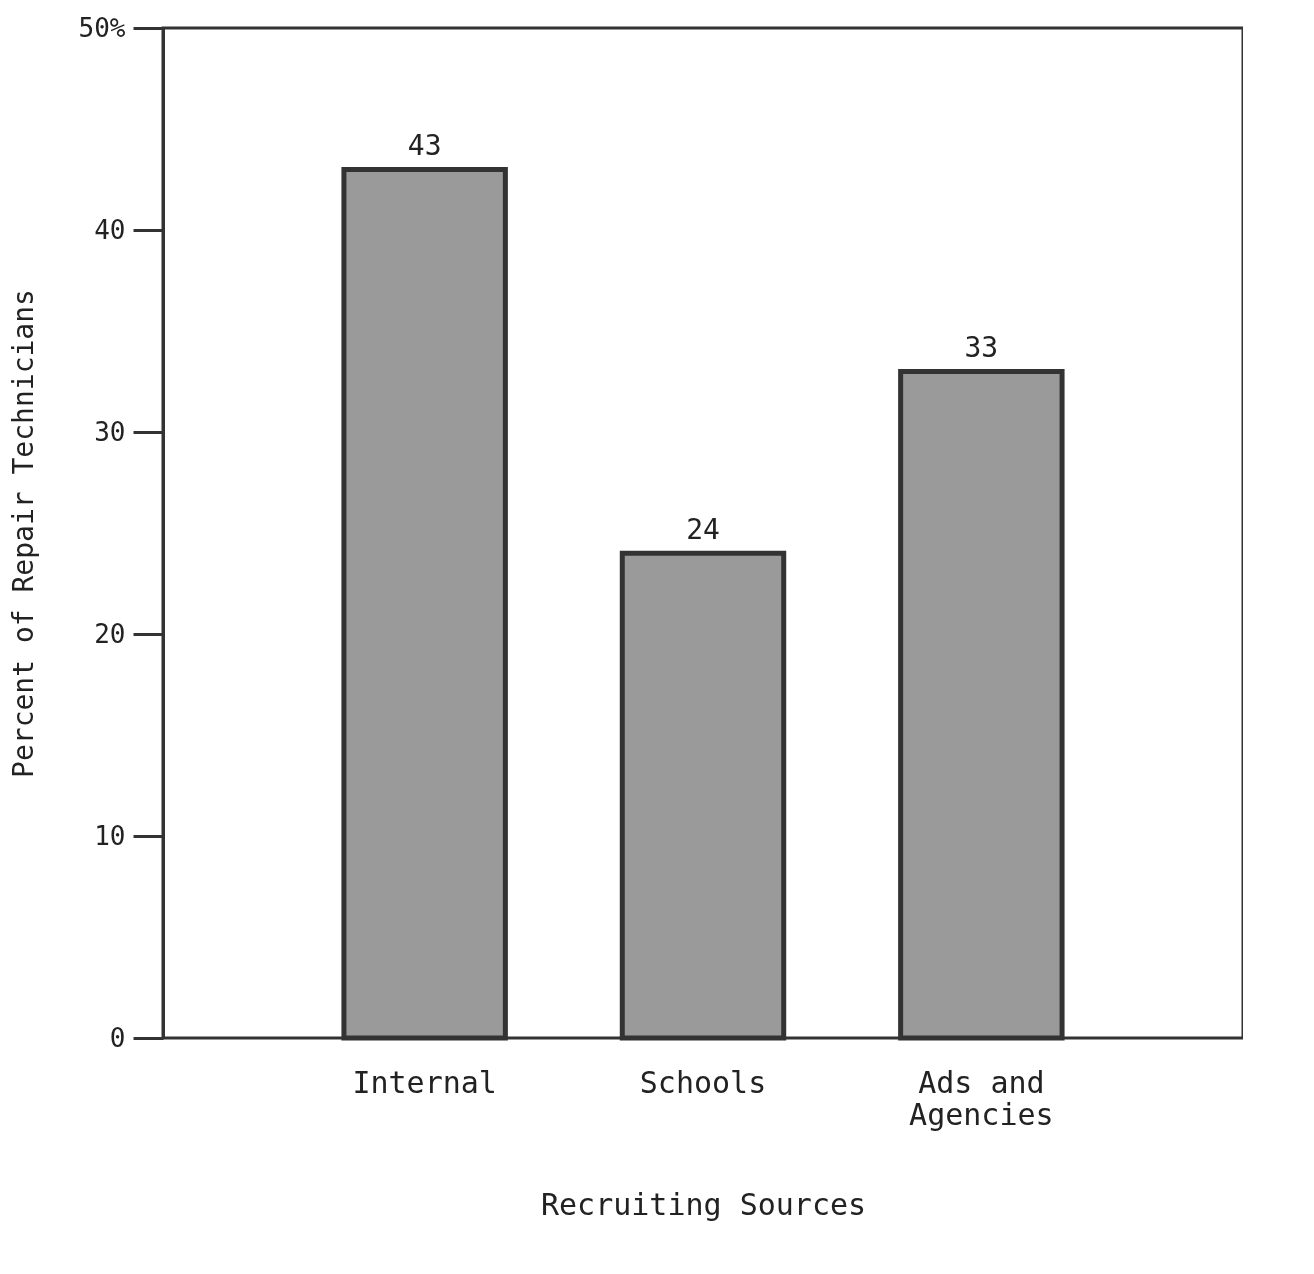 The height and width of the screenshot is (1274, 1314). Describe the element at coordinates (102, 27) in the screenshot. I see `y-tick-label: 50%` at that location.